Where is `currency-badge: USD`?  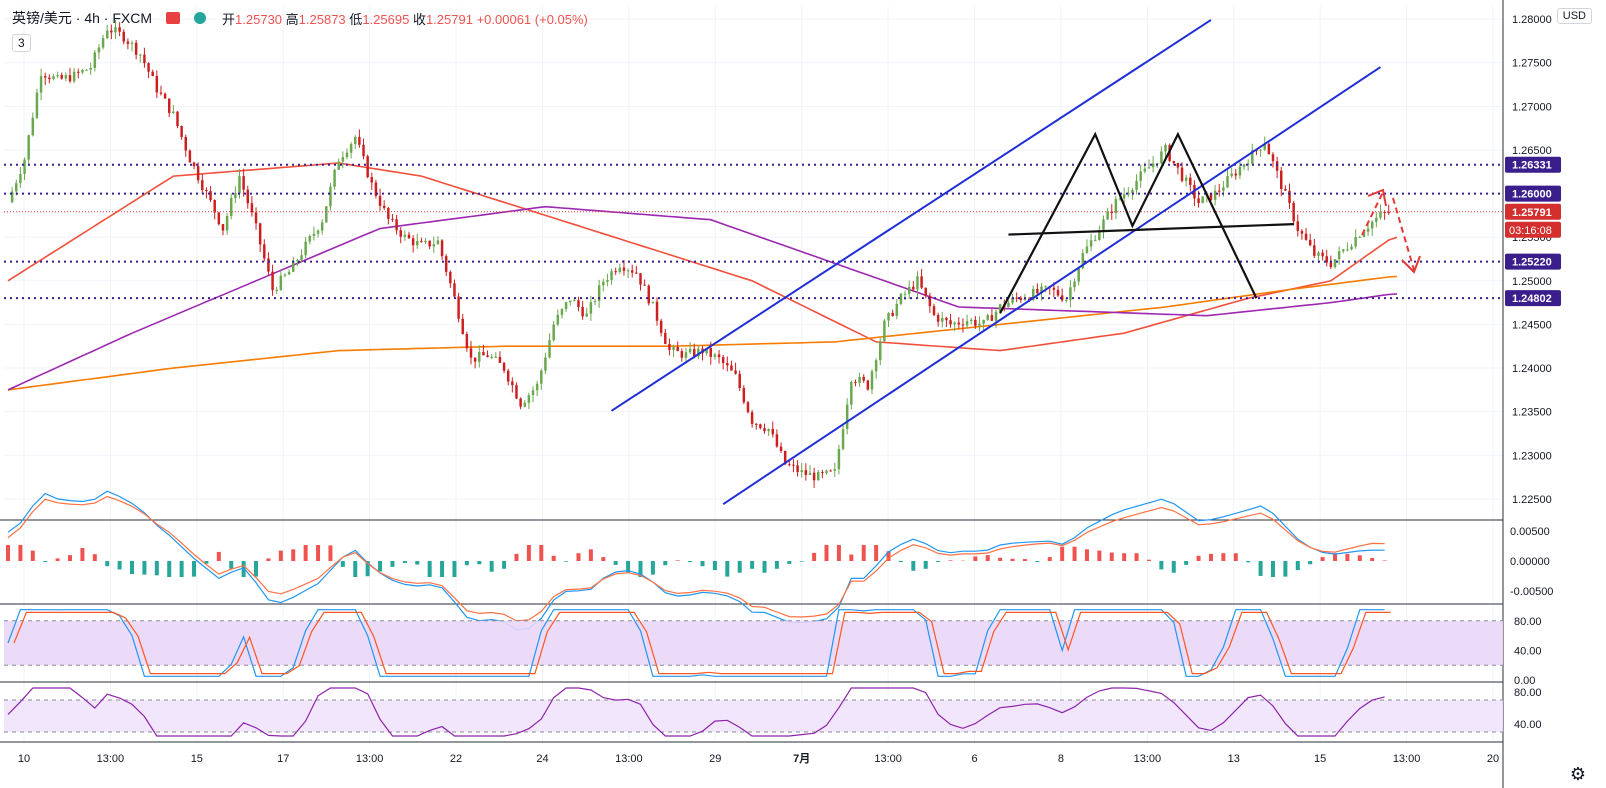
currency-badge: USD is located at coordinates (1574, 16).